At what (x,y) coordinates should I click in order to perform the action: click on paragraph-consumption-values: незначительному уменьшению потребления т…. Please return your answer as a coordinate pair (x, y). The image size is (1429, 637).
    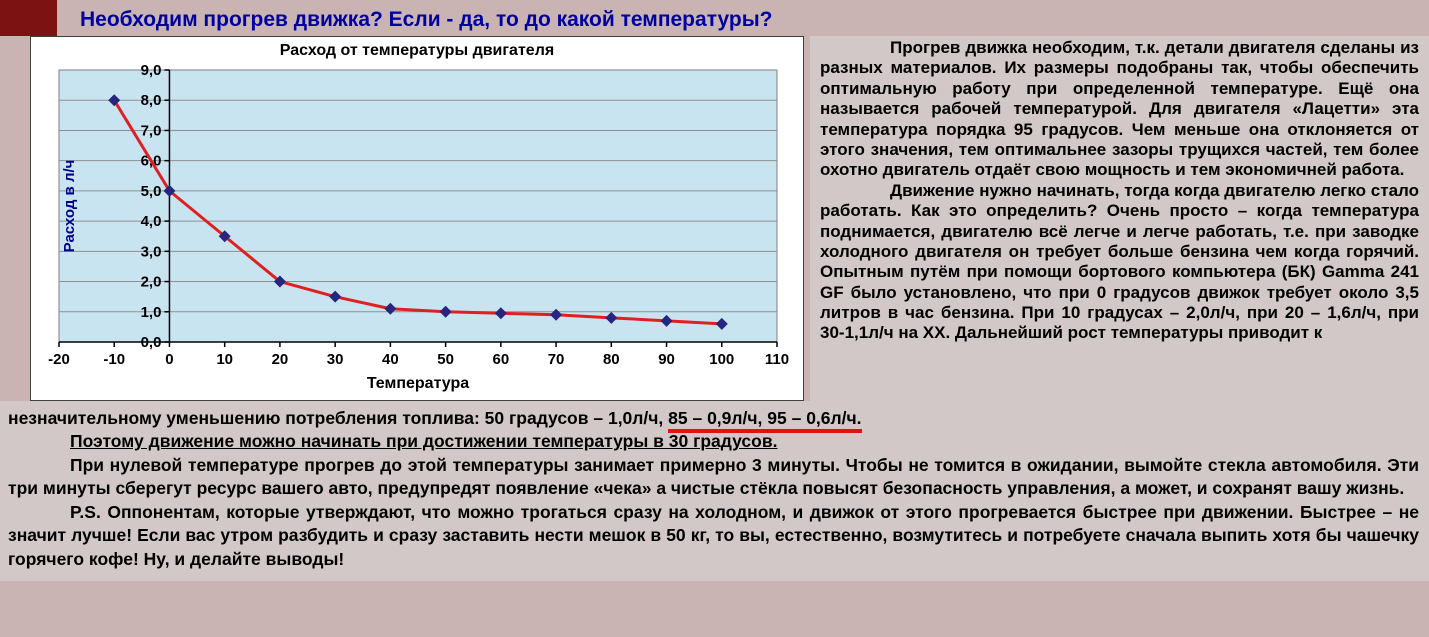
    Looking at the image, I should click on (713, 420).